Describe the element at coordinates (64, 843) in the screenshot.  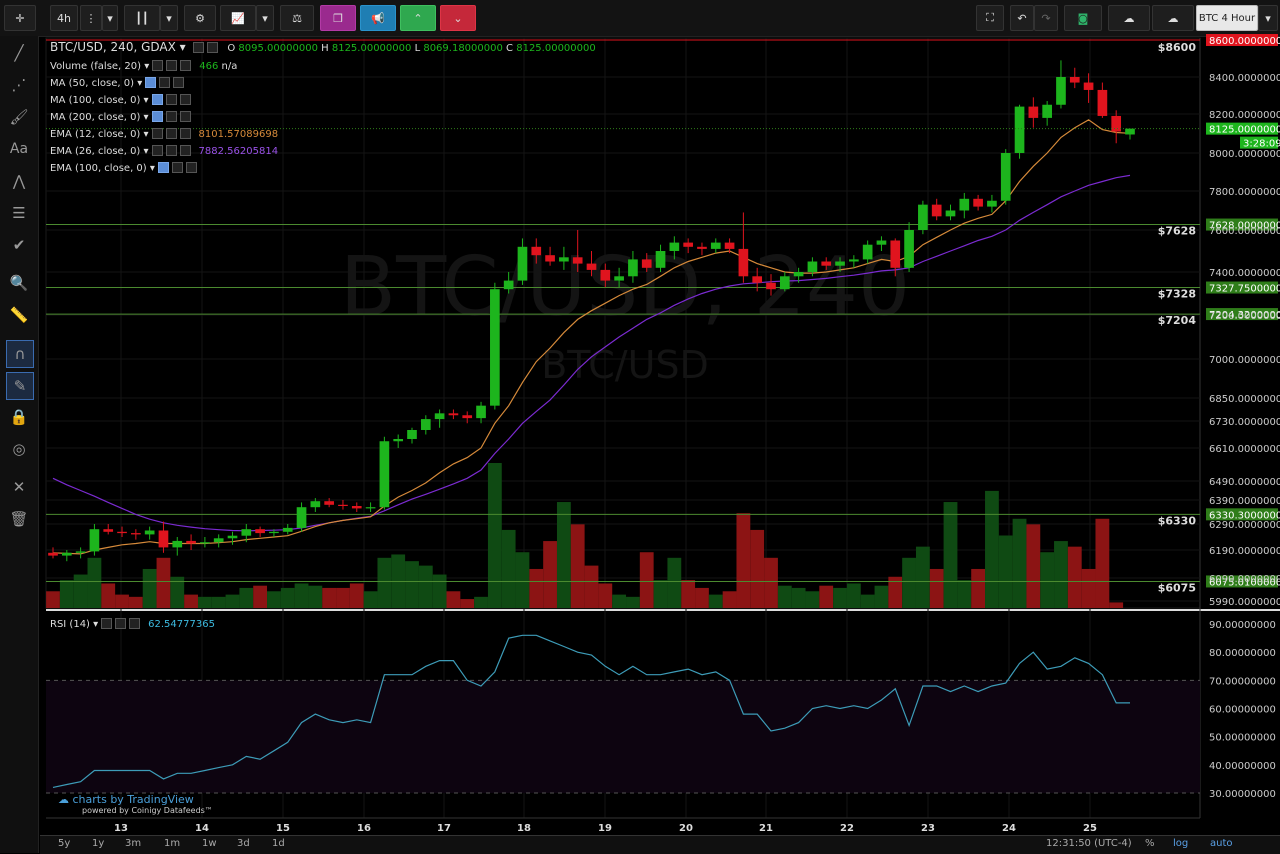
I see `range-button-5y: 5y` at that location.